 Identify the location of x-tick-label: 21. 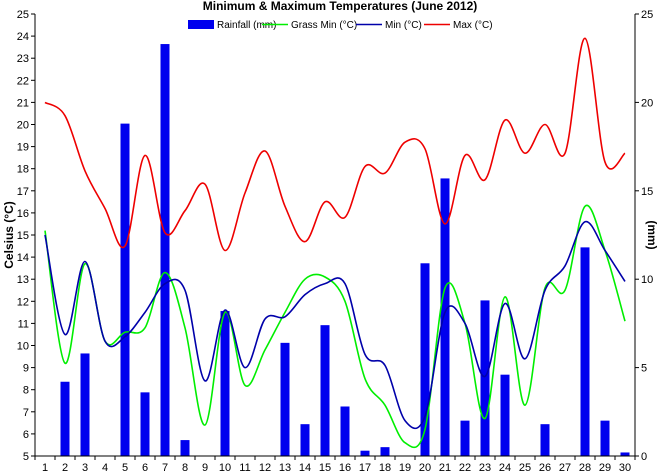
(445, 468).